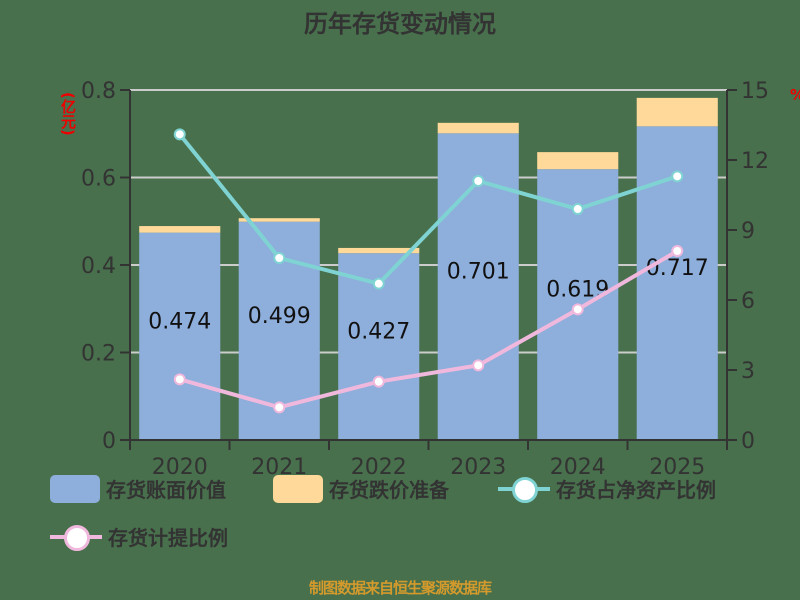 The height and width of the screenshot is (600, 800). I want to click on bar-book-value, so click(180, 336).